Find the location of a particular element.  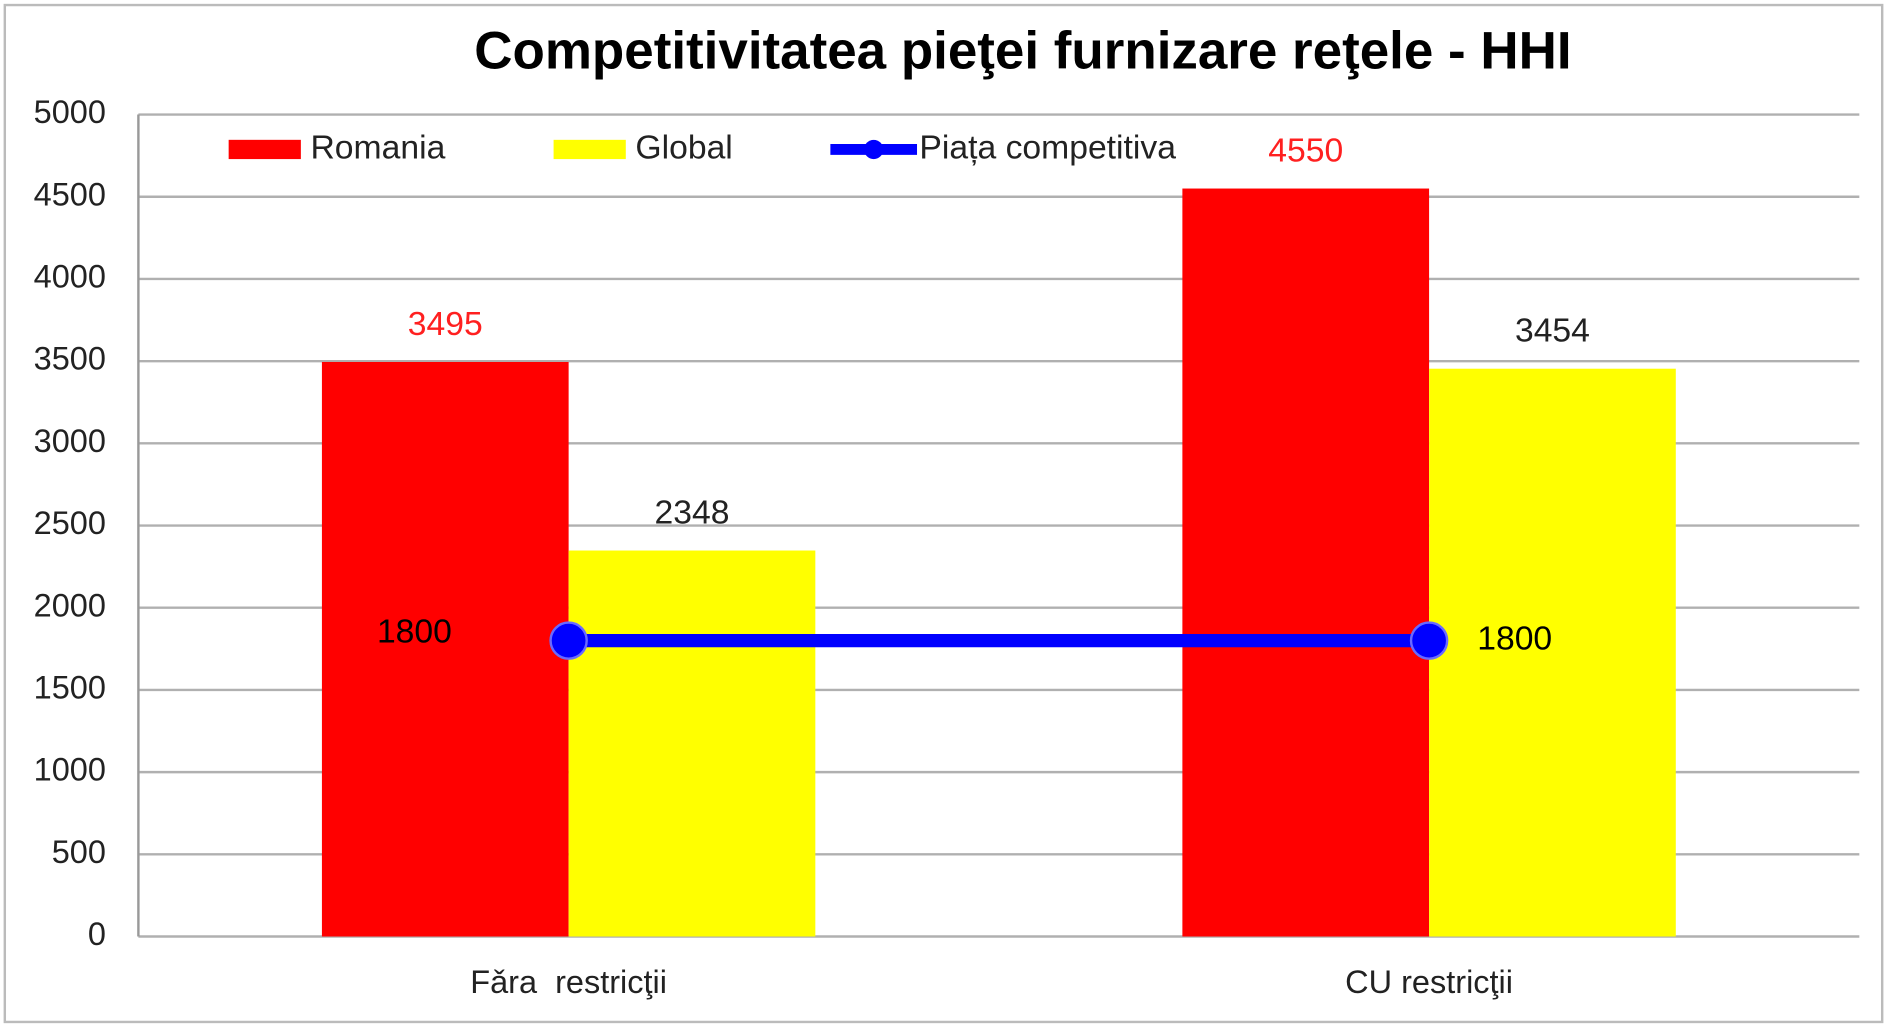

data-label: 3495 is located at coordinates (445, 324).